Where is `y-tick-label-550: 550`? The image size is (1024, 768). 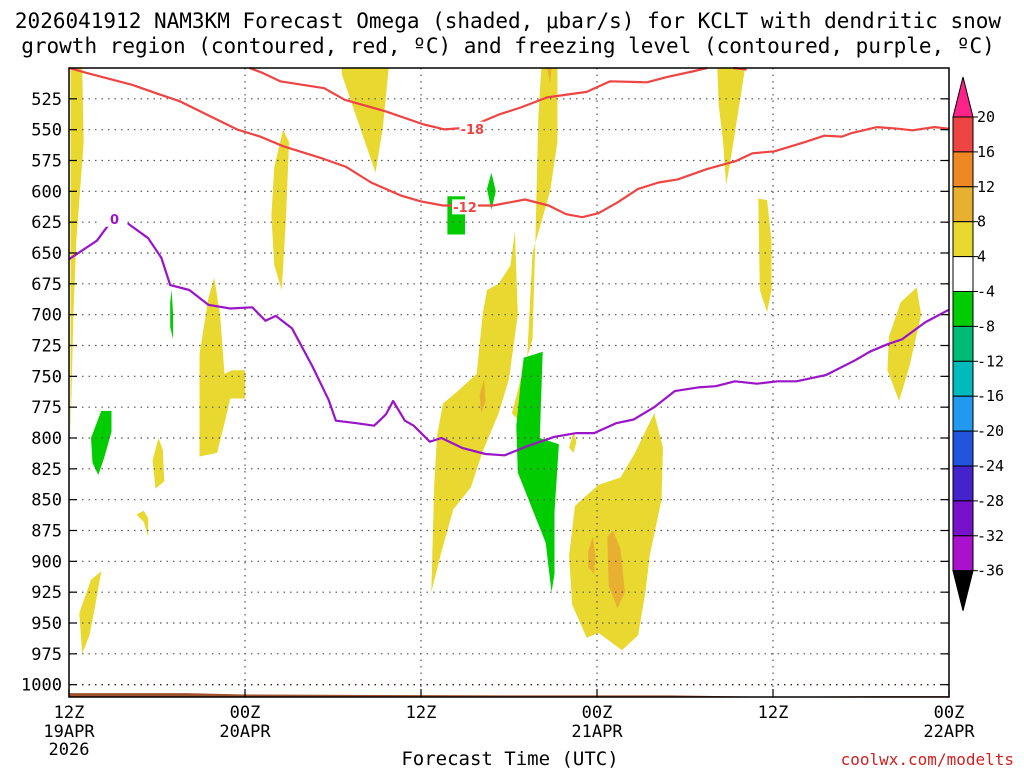 y-tick-label-550: 550 is located at coordinates (46, 131).